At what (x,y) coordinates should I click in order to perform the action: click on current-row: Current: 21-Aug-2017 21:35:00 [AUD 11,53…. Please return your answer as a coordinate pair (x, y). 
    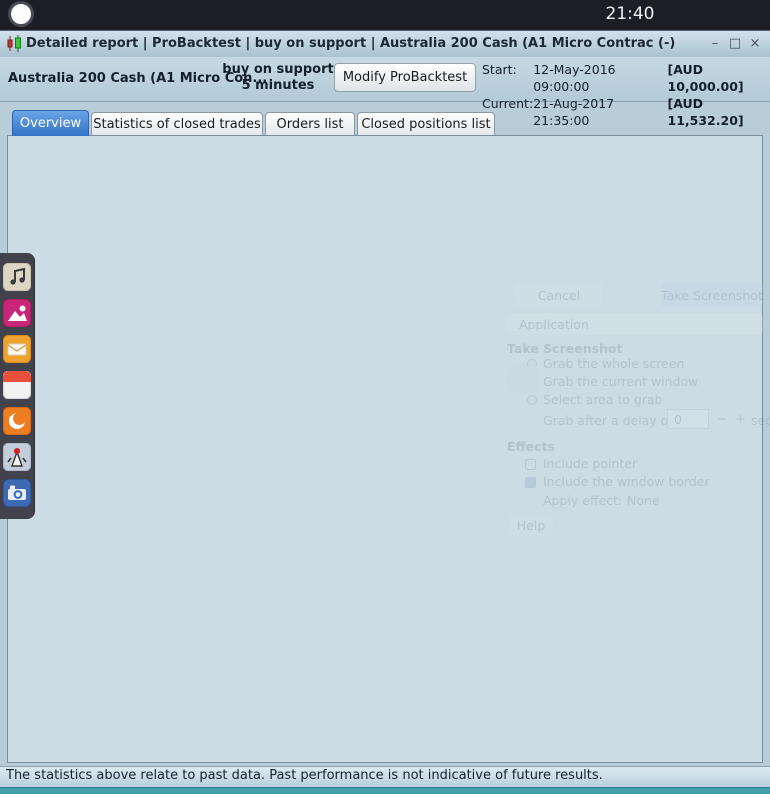
    Looking at the image, I should click on (626, 112).